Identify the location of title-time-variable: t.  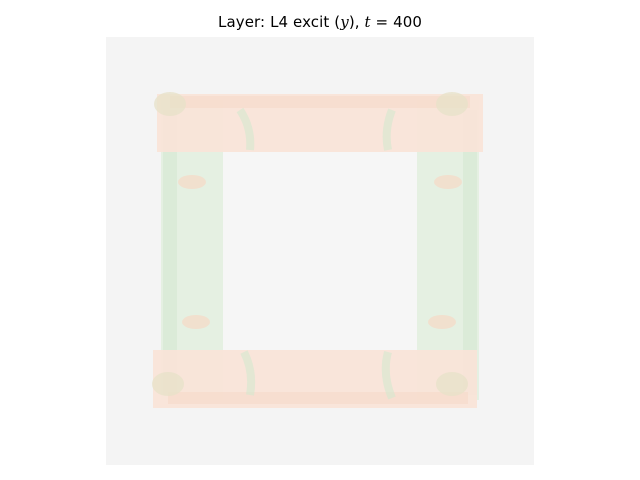
(367, 22).